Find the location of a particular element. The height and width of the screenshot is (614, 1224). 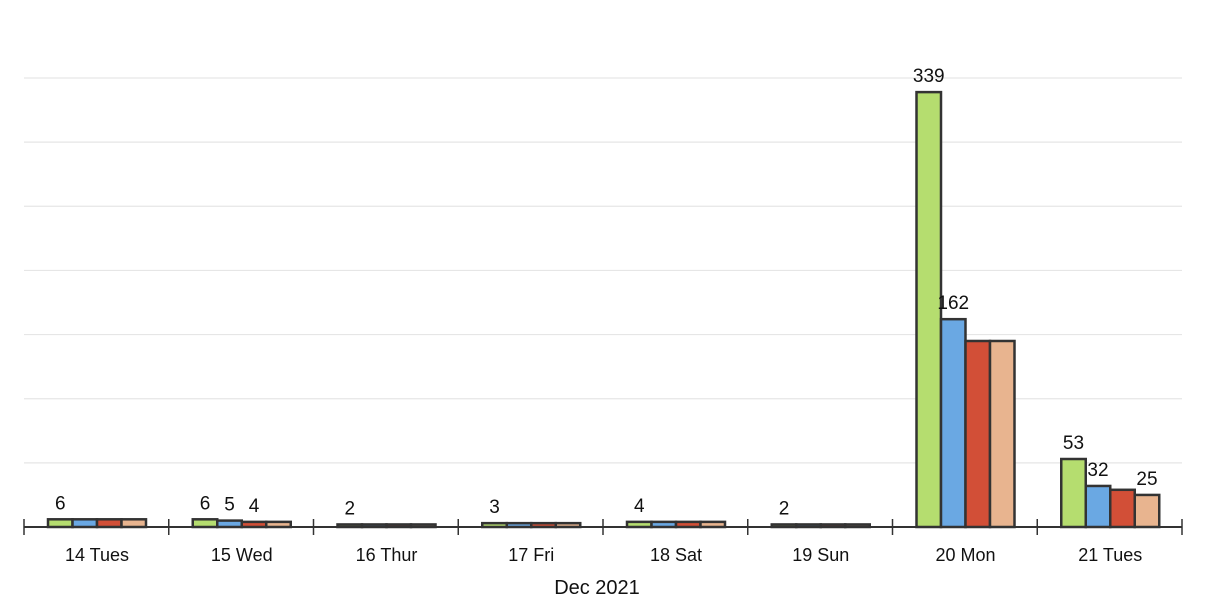

x-tick-label: 17 Fri is located at coordinates (531, 555).